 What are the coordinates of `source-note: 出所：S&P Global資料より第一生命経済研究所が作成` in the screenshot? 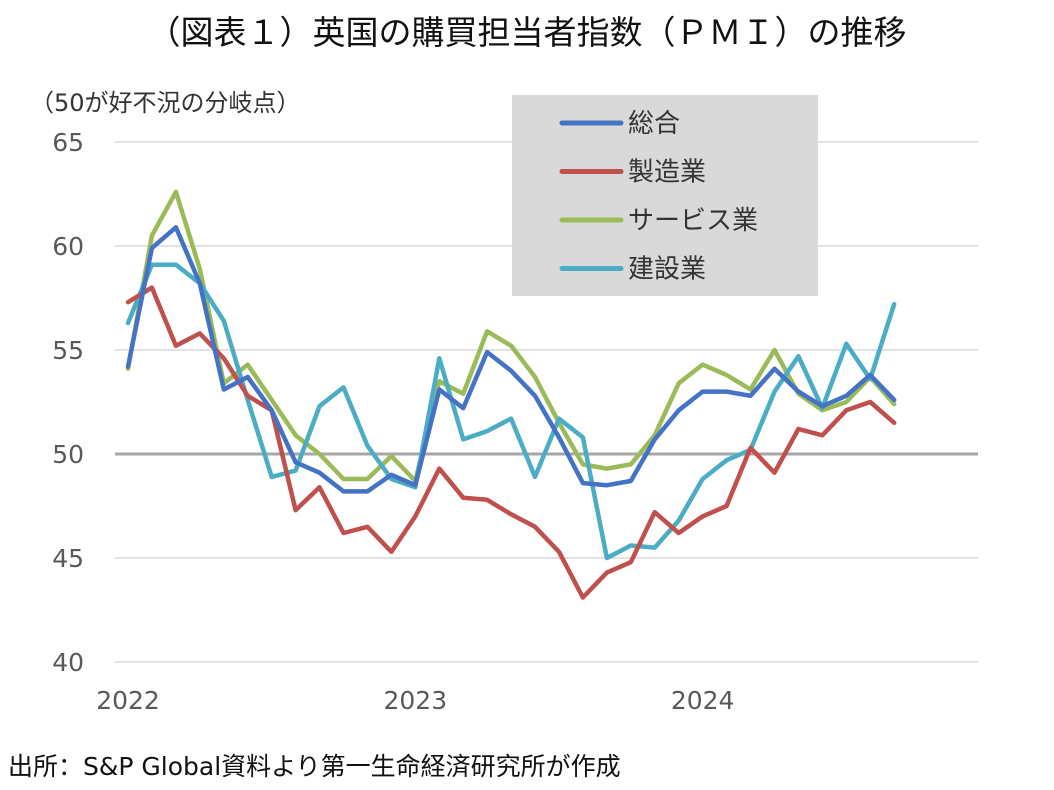 It's located at (314, 766).